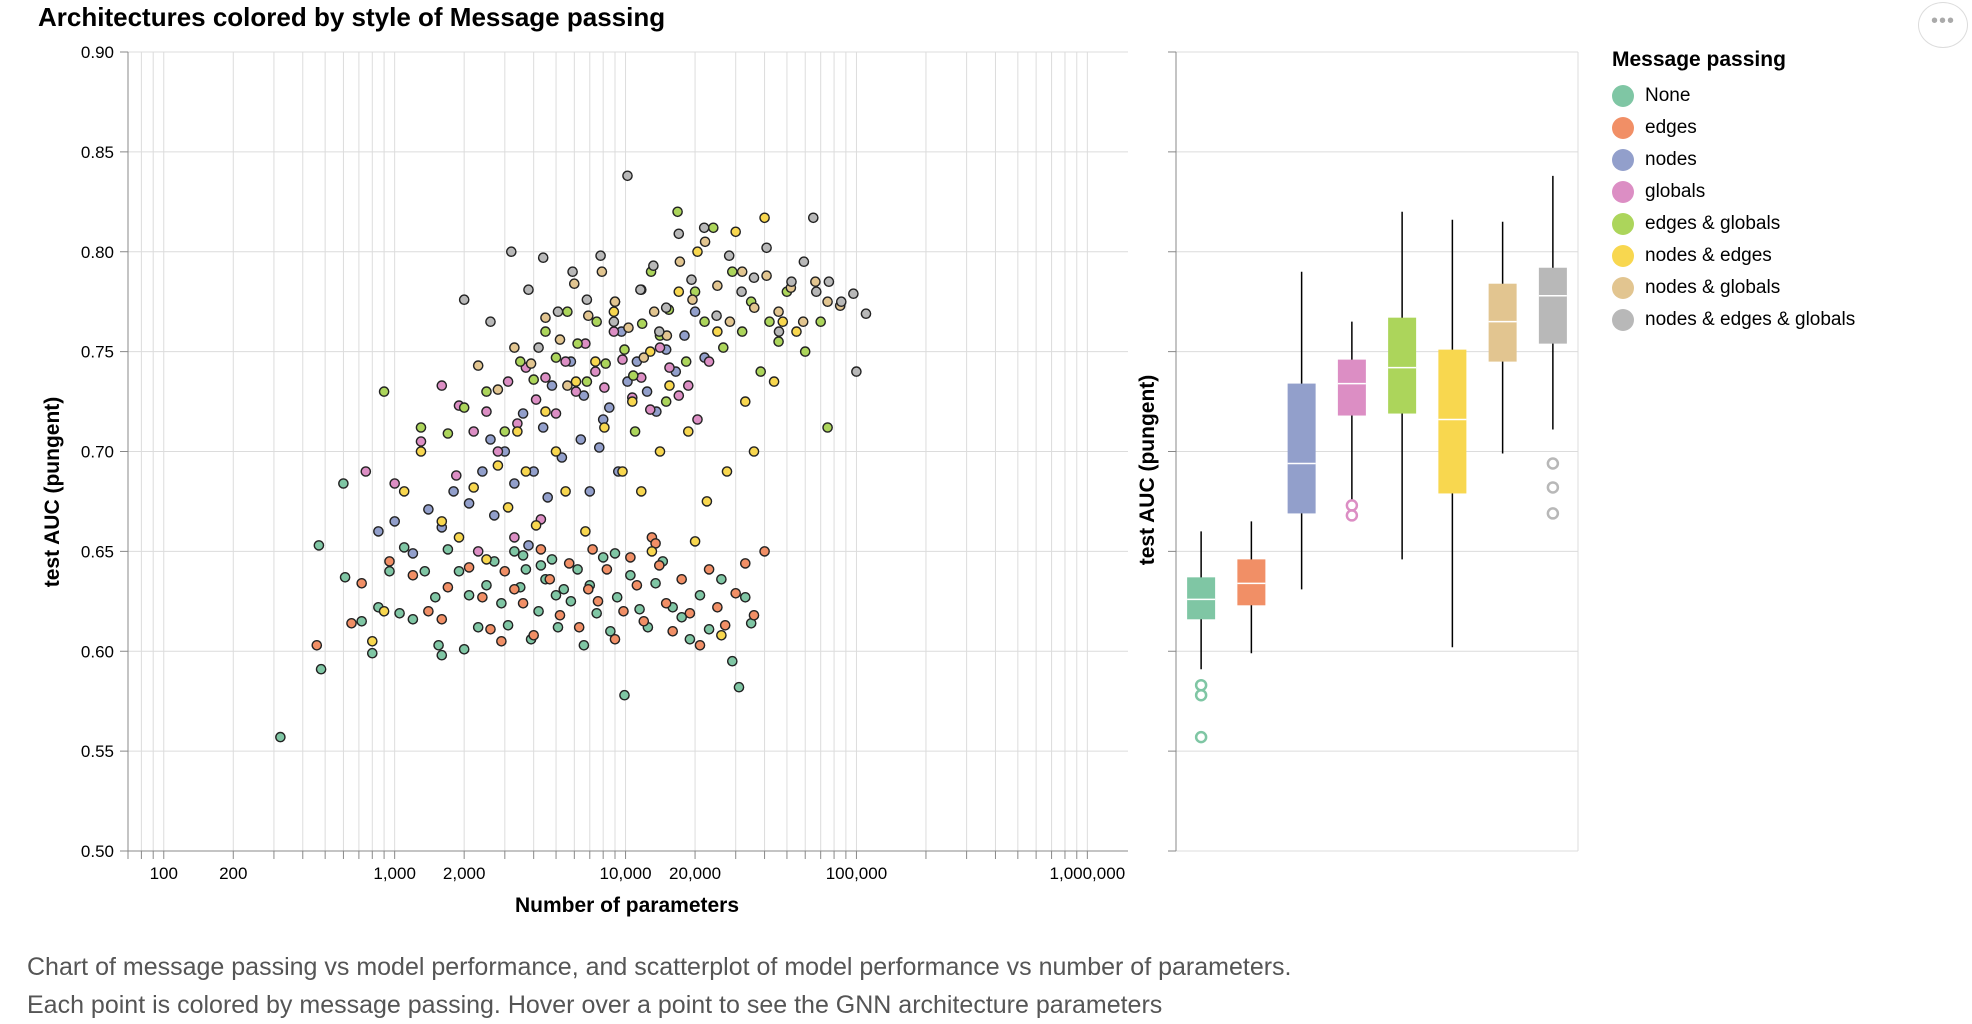 The image size is (1972, 1024). What do you see at coordinates (1733, 320) in the screenshot?
I see `legend-item: nodes & edges & globals` at bounding box center [1733, 320].